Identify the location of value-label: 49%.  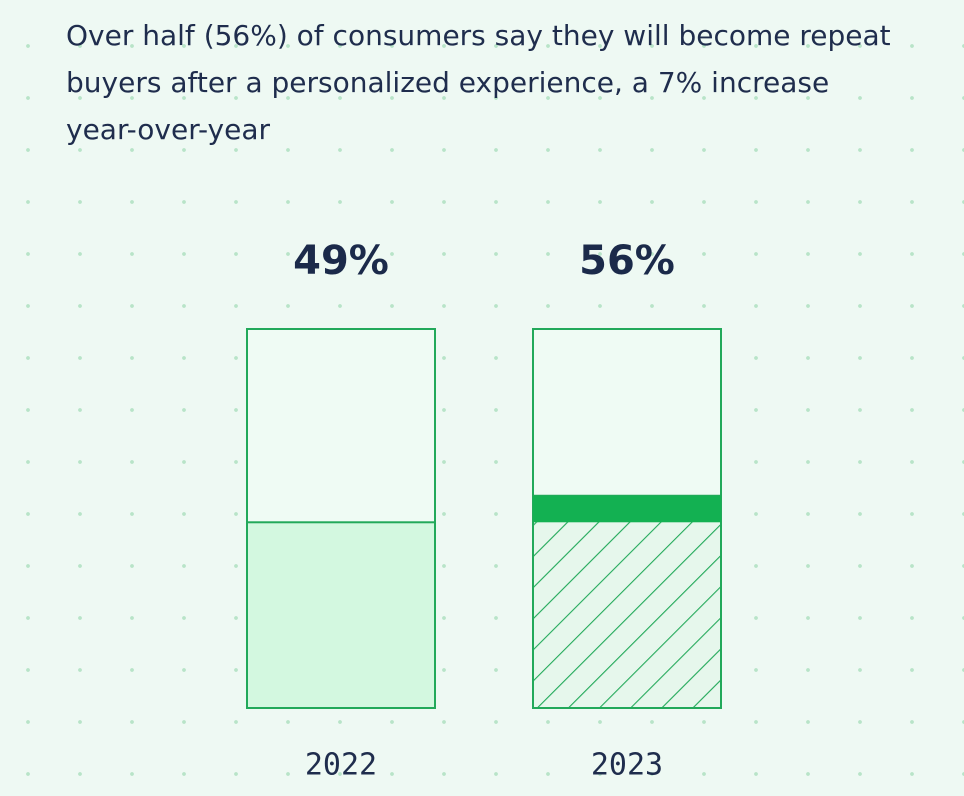
(341, 261).